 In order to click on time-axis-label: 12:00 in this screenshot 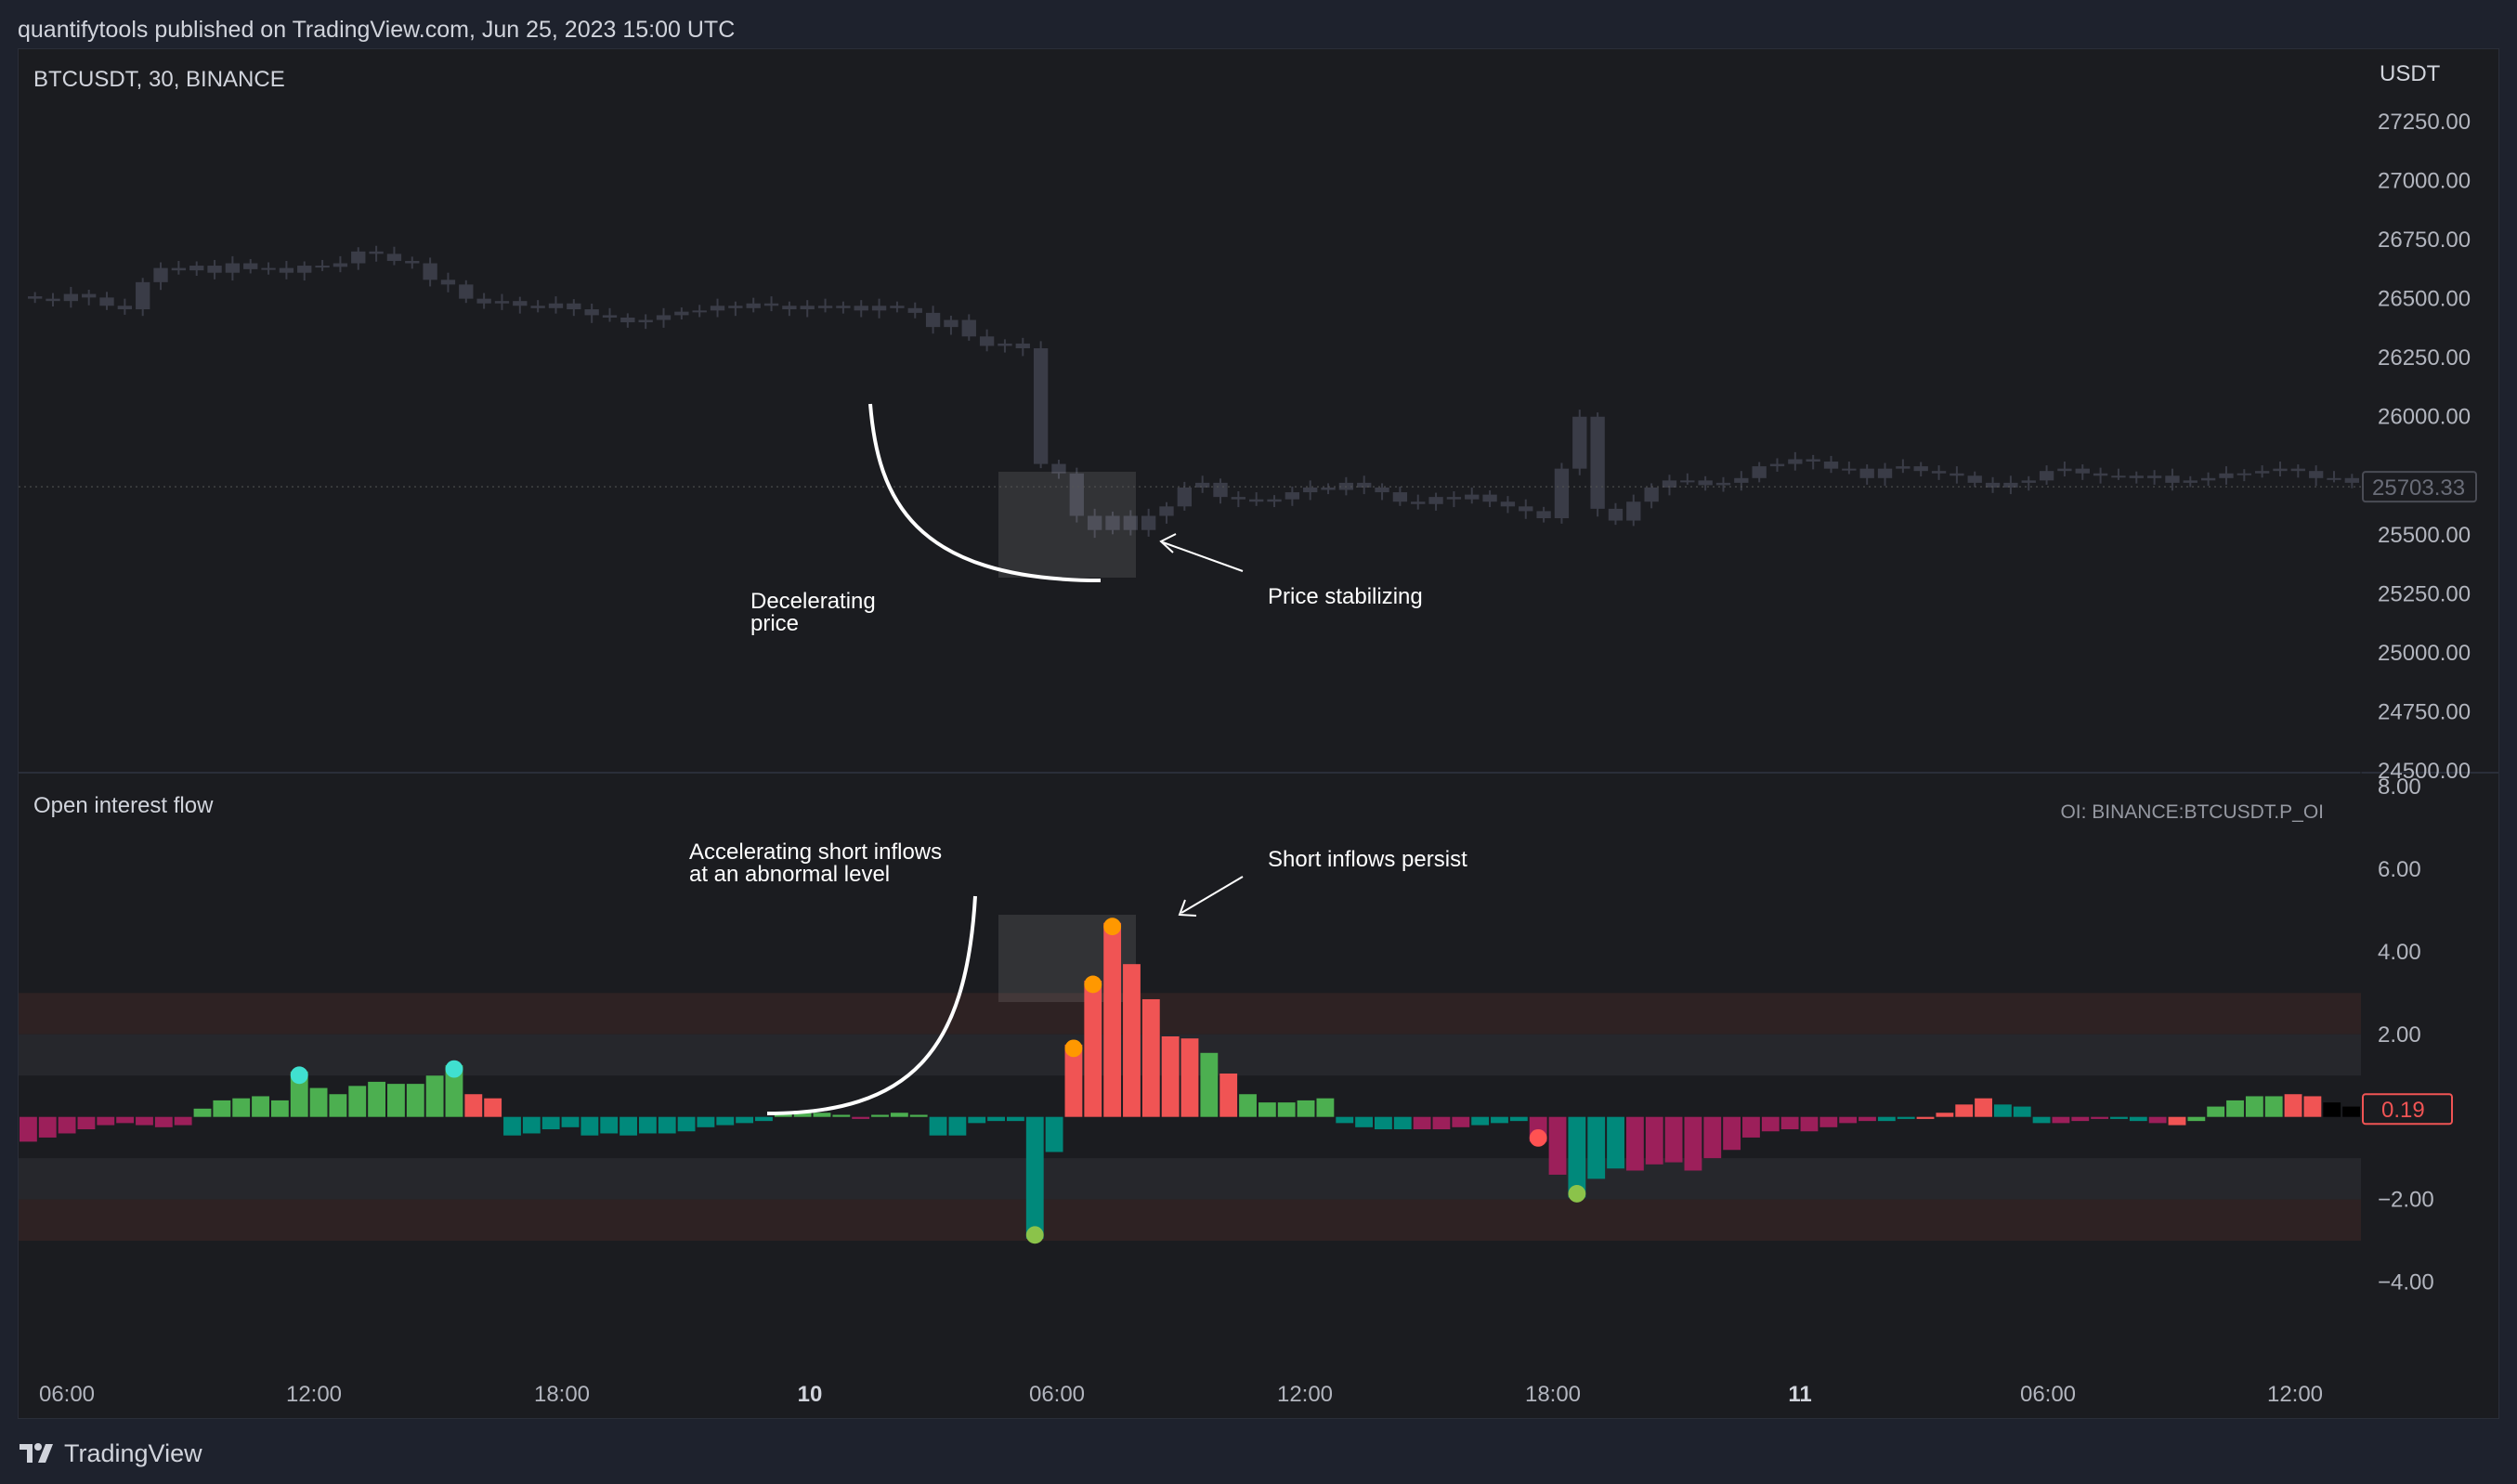, I will do `click(314, 1394)`.